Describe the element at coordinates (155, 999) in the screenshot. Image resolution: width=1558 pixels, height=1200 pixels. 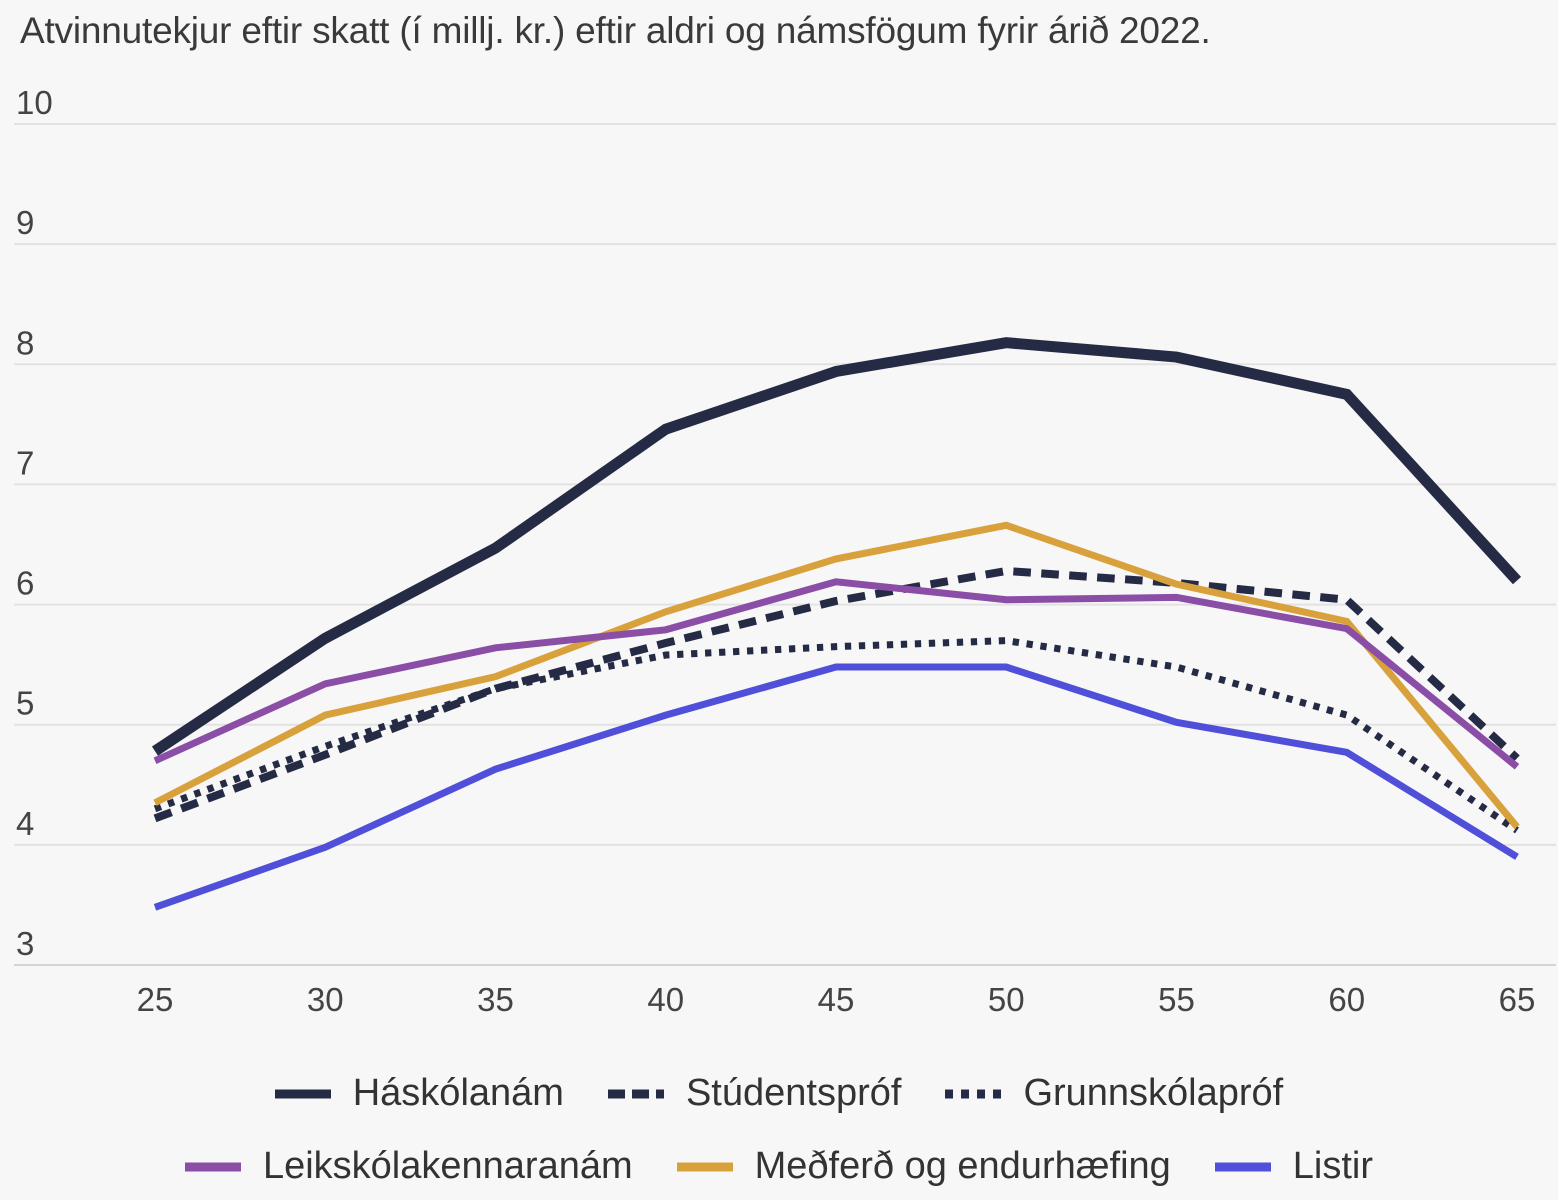
I see `x-tick-label: 25` at that location.